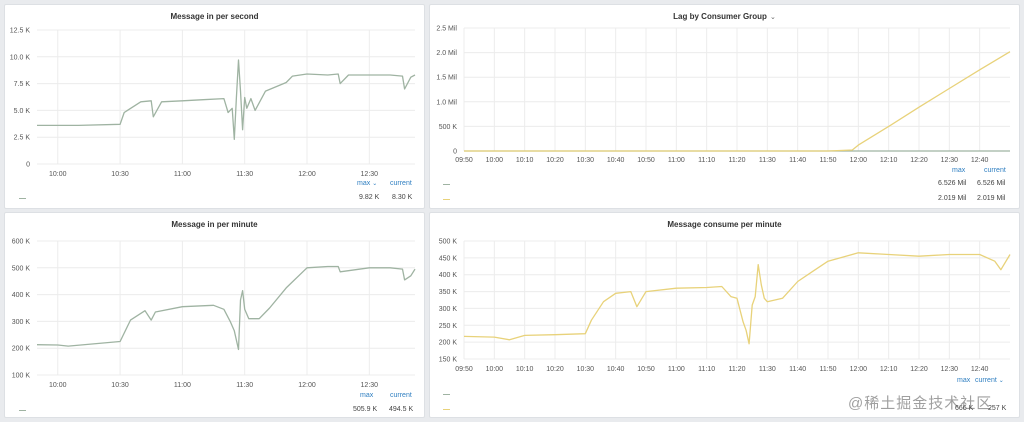 Image resolution: width=1024 pixels, height=422 pixels. Describe the element at coordinates (919, 160) in the screenshot. I see `x-tick-label: 12:20` at that location.